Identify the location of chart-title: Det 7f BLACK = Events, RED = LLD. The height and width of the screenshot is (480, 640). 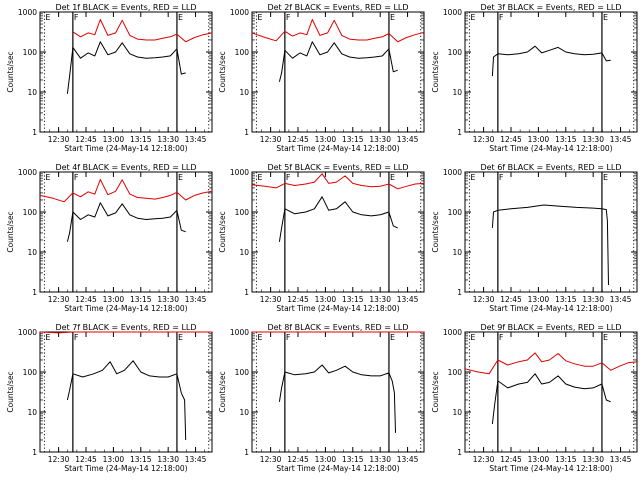
(125, 327).